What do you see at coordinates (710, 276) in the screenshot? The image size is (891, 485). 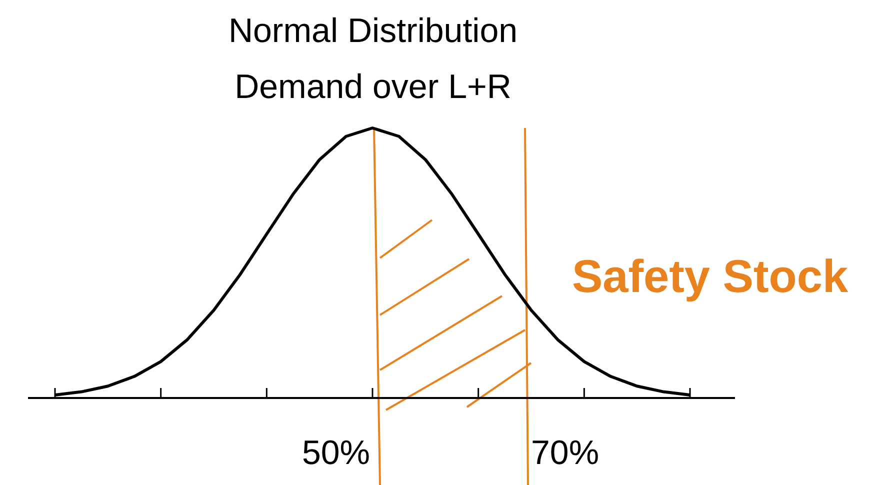 I see `annotation: Safety Stock` at bounding box center [710, 276].